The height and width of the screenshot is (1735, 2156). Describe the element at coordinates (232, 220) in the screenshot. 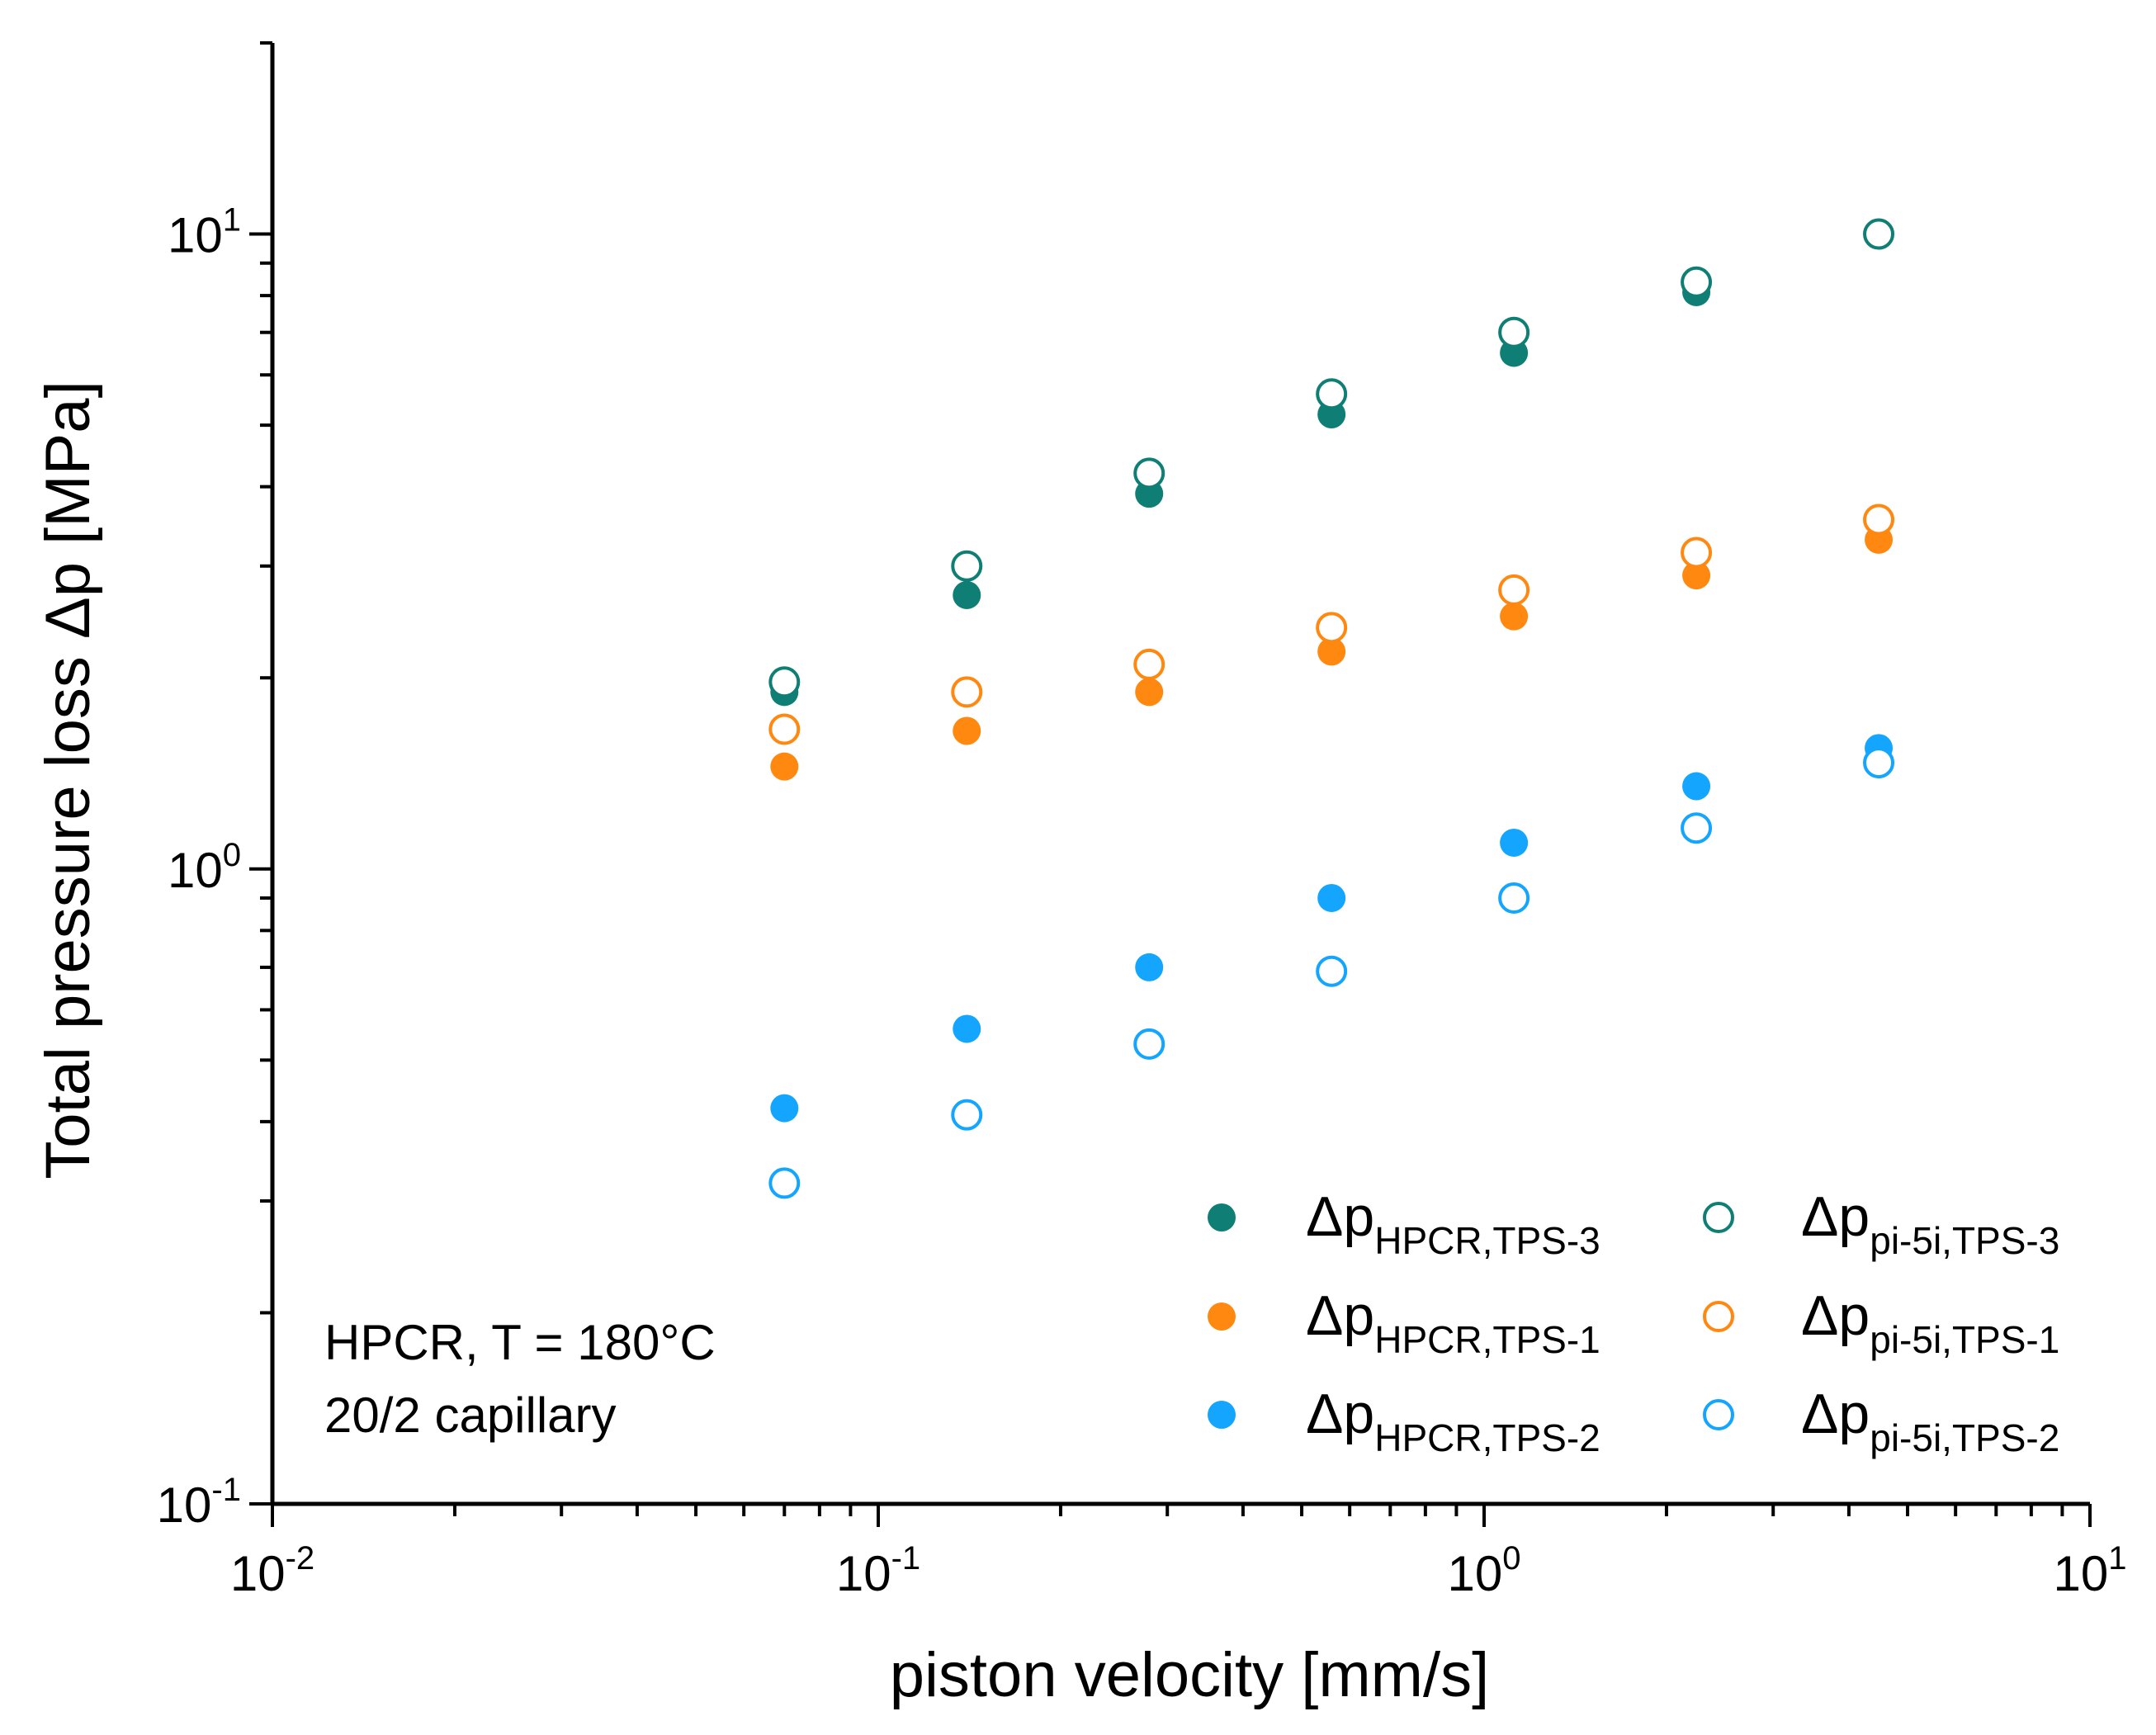

I see `y-tick-exponent: 1` at that location.